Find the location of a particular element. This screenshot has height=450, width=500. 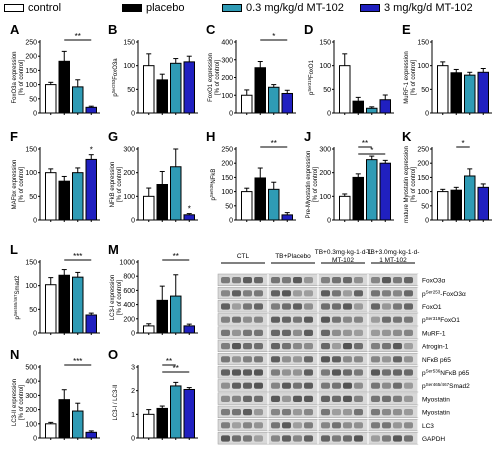

legend-swatch-placebo is located at coordinates (132, 8).